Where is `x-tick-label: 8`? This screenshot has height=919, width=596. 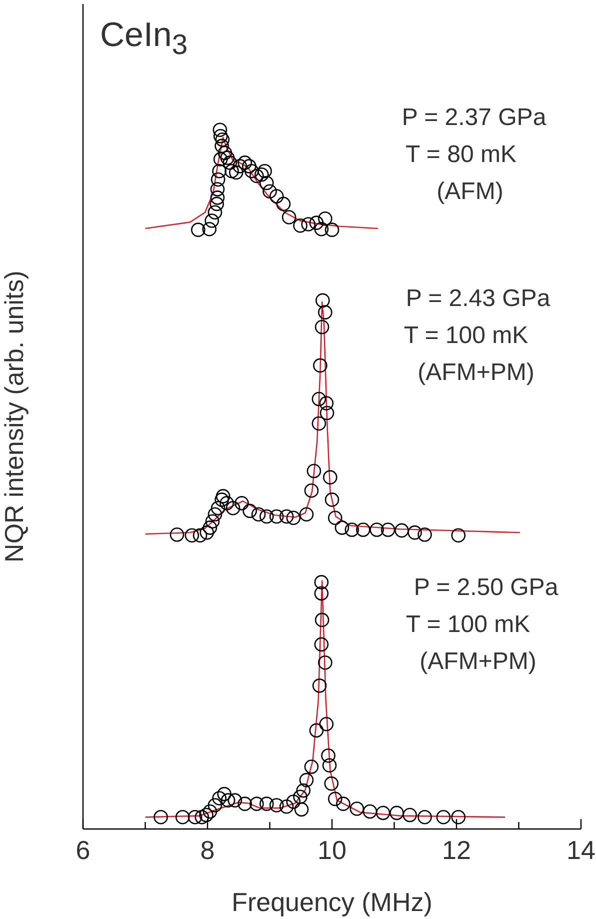 x-tick-label: 8 is located at coordinates (207, 850).